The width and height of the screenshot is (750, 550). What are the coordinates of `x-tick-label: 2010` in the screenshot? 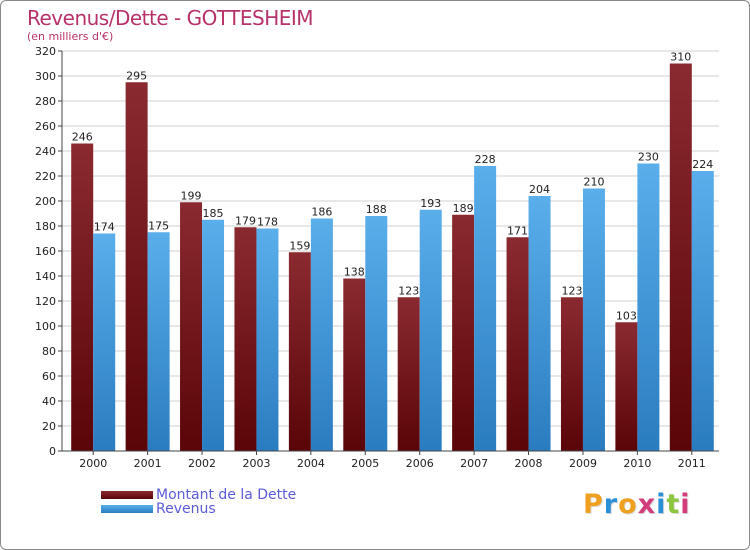 It's located at (637, 463).